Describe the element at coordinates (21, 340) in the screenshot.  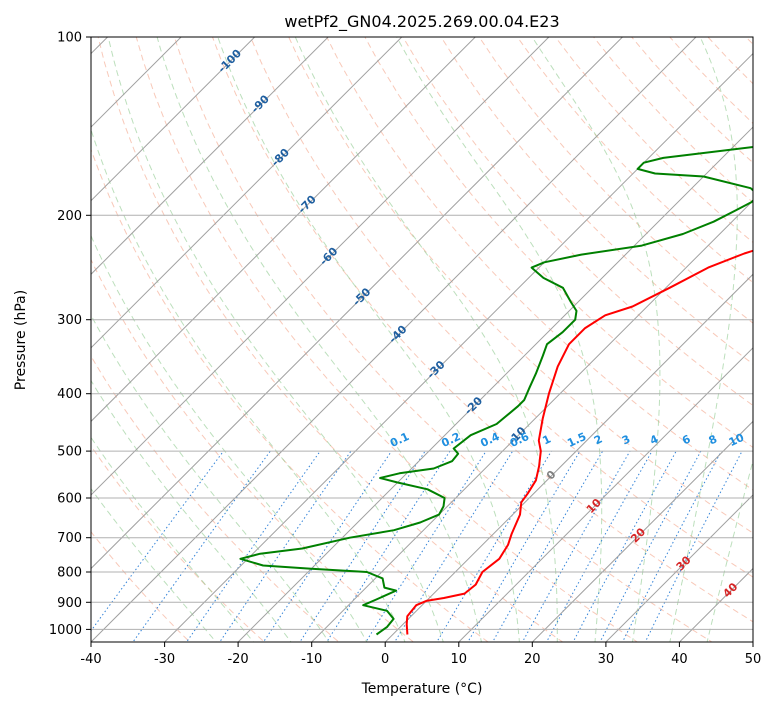
I see `y-axis-label: Pressure (hPa)` at that location.